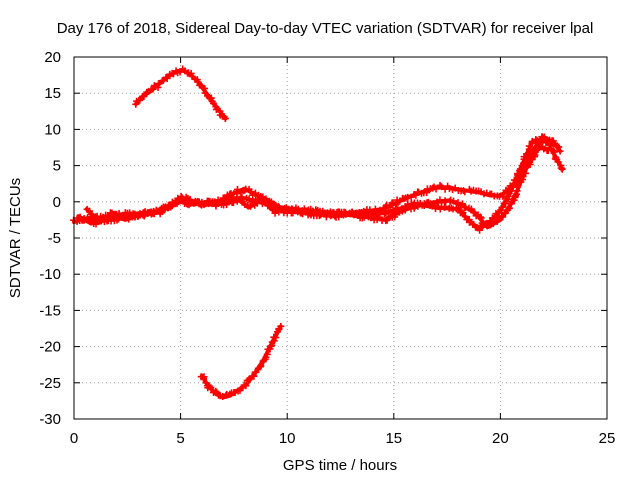  I want to click on y-axis-label: SDTVAR / TECUs, so click(15, 238).